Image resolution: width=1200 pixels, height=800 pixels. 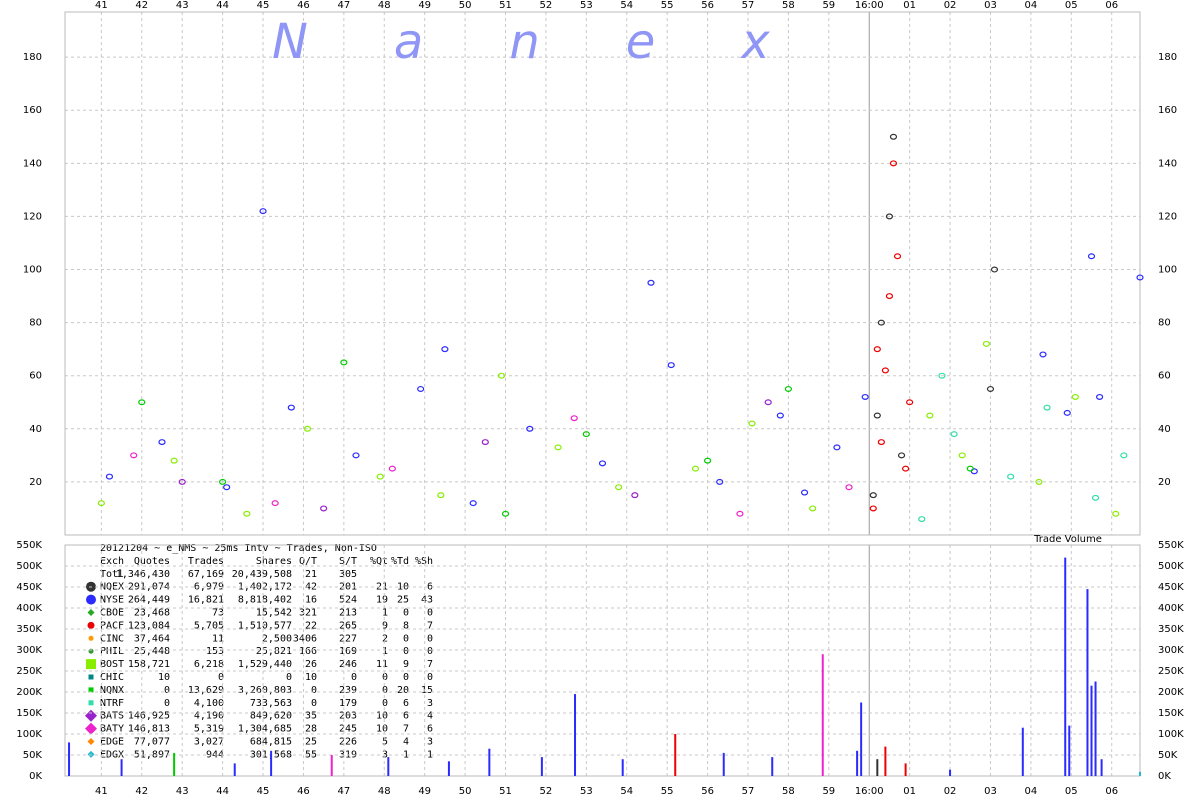 I want to click on y-tick-label: 100, so click(x=1167, y=270).